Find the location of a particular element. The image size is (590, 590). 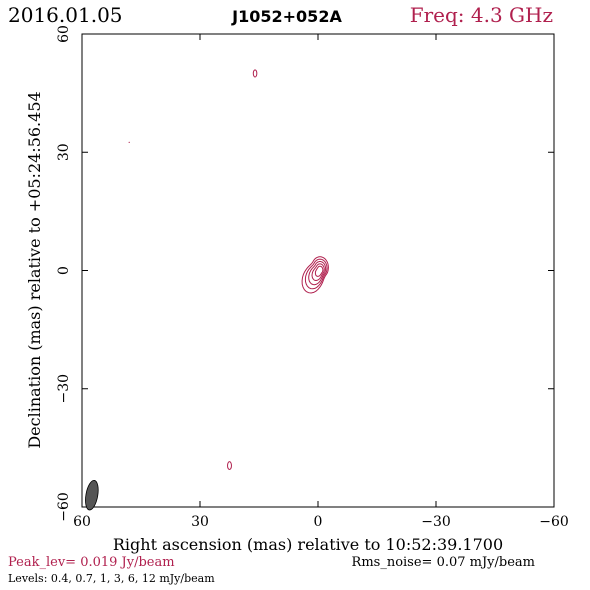

x-tick-label: 0 is located at coordinates (318, 522).